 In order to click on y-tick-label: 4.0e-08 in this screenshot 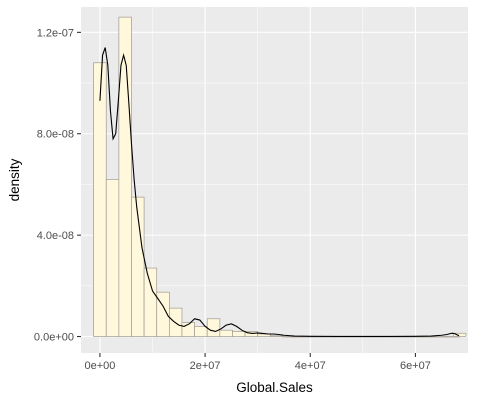, I will do `click(55, 236)`.